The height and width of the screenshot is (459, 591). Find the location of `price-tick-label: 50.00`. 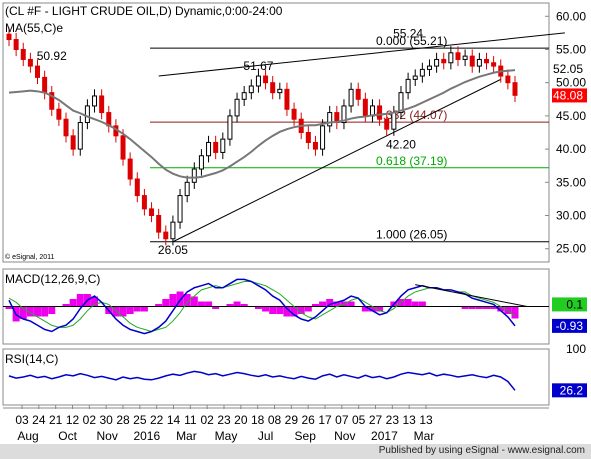

price-tick-label: 50.00 is located at coordinates (571, 83).